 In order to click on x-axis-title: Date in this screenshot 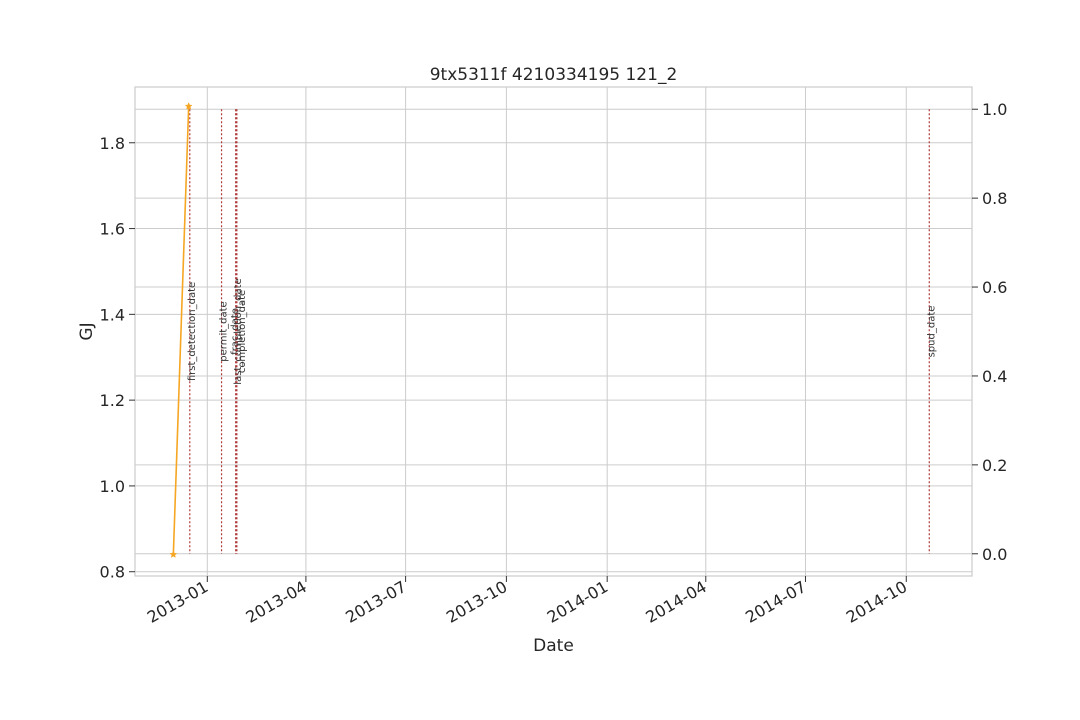, I will do `click(553, 646)`.